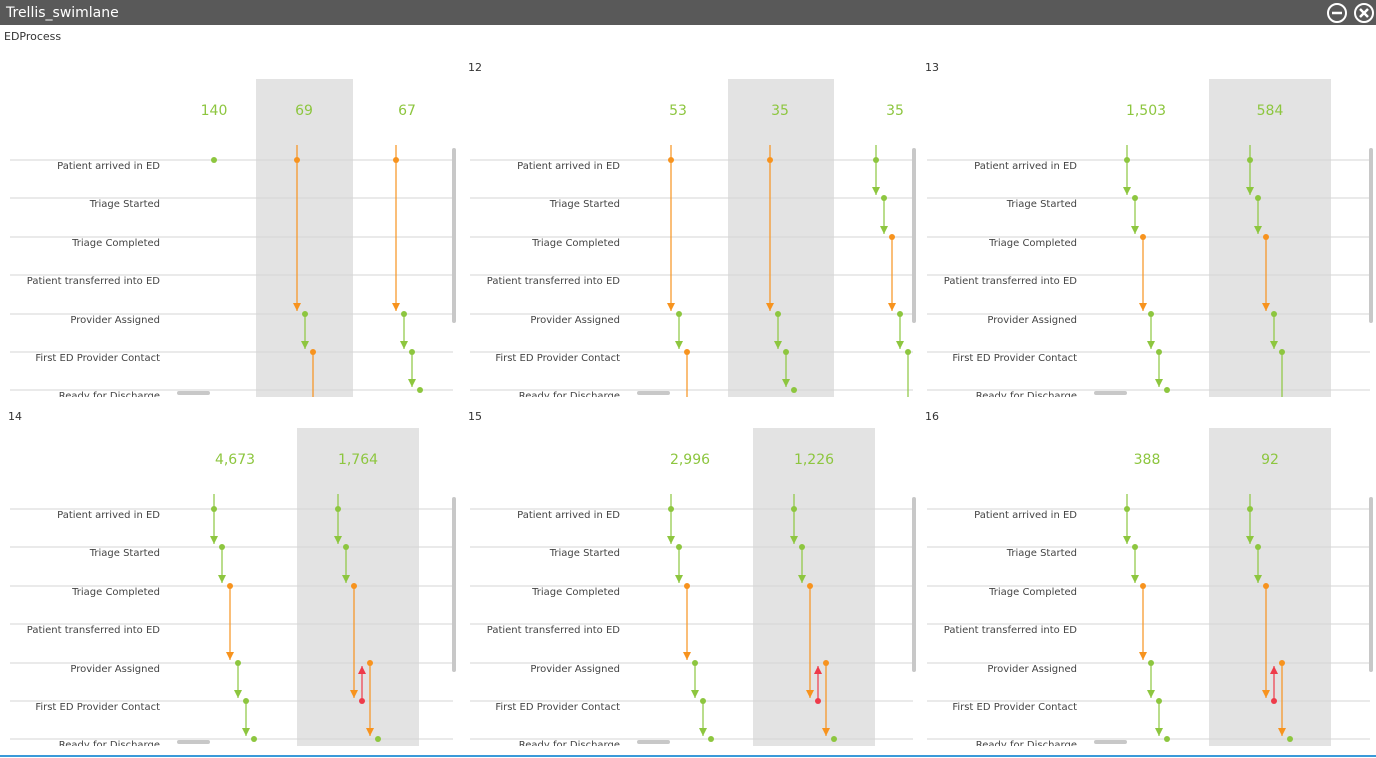 Image resolution: width=1376 pixels, height=758 pixels. I want to click on column-count: 4,673, so click(235, 460).